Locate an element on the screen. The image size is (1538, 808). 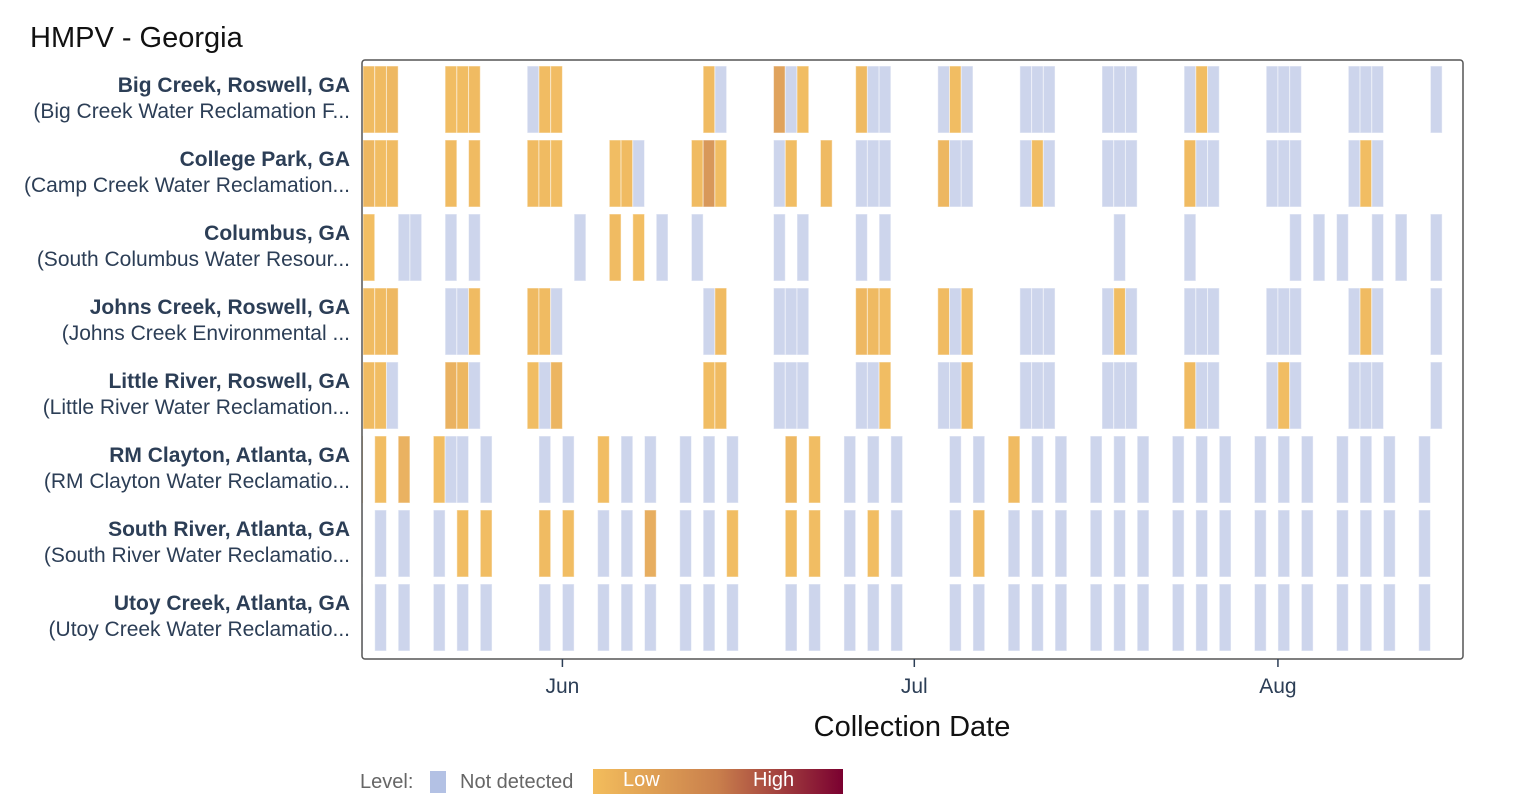
site-name: Columbus, GA is located at coordinates (277, 233).